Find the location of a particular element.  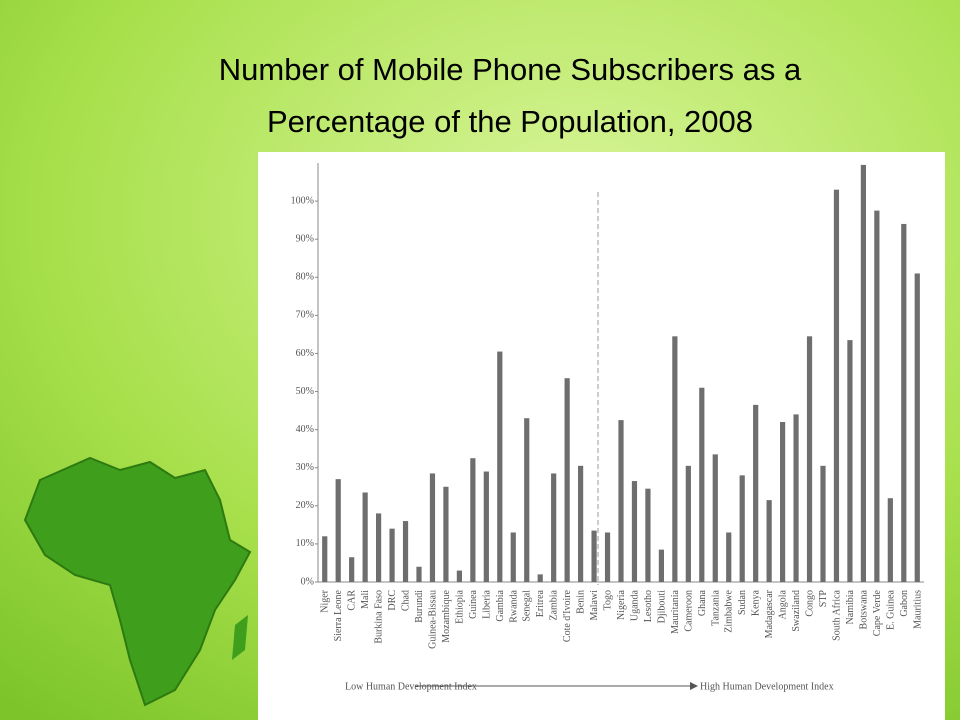

x-tick-label: Mauritania is located at coordinates (675, 611).